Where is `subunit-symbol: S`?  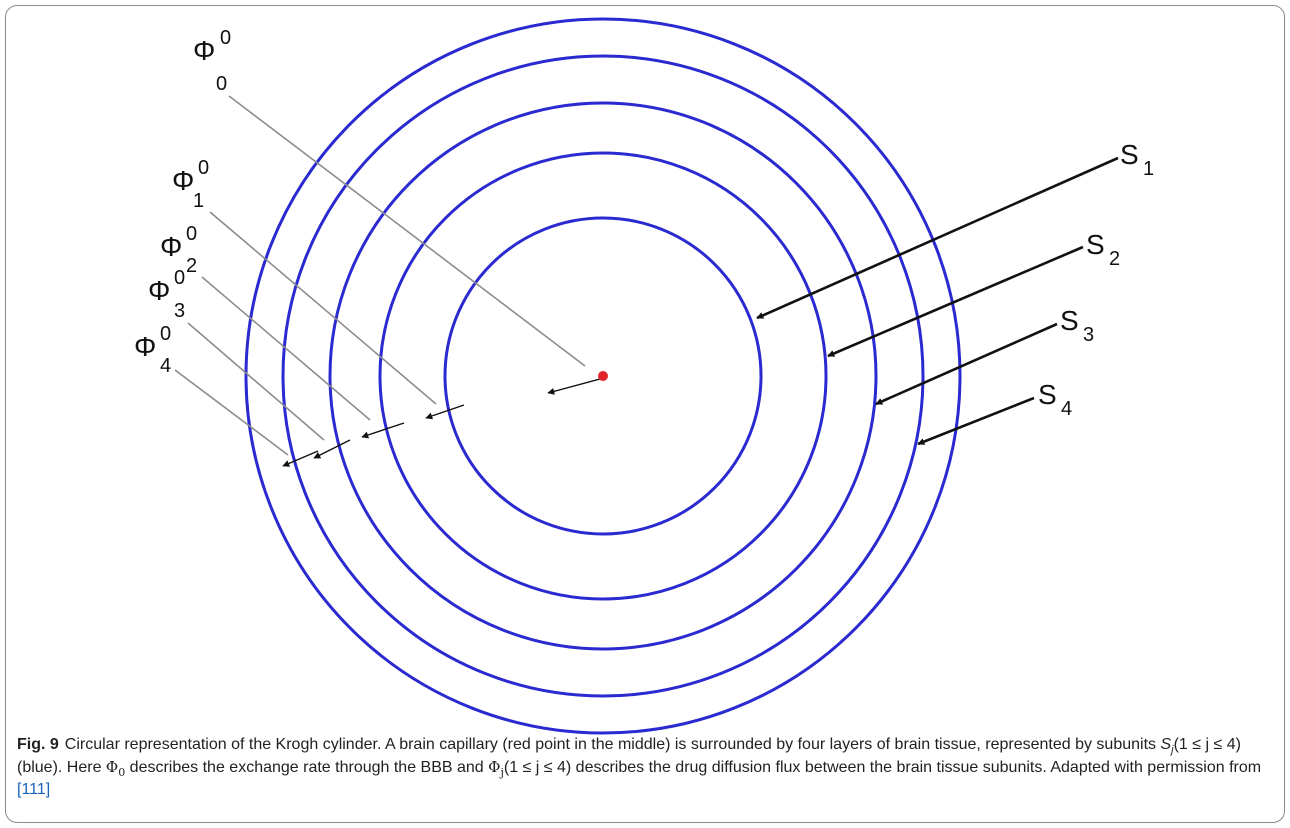
subunit-symbol: S is located at coordinates (1166, 744).